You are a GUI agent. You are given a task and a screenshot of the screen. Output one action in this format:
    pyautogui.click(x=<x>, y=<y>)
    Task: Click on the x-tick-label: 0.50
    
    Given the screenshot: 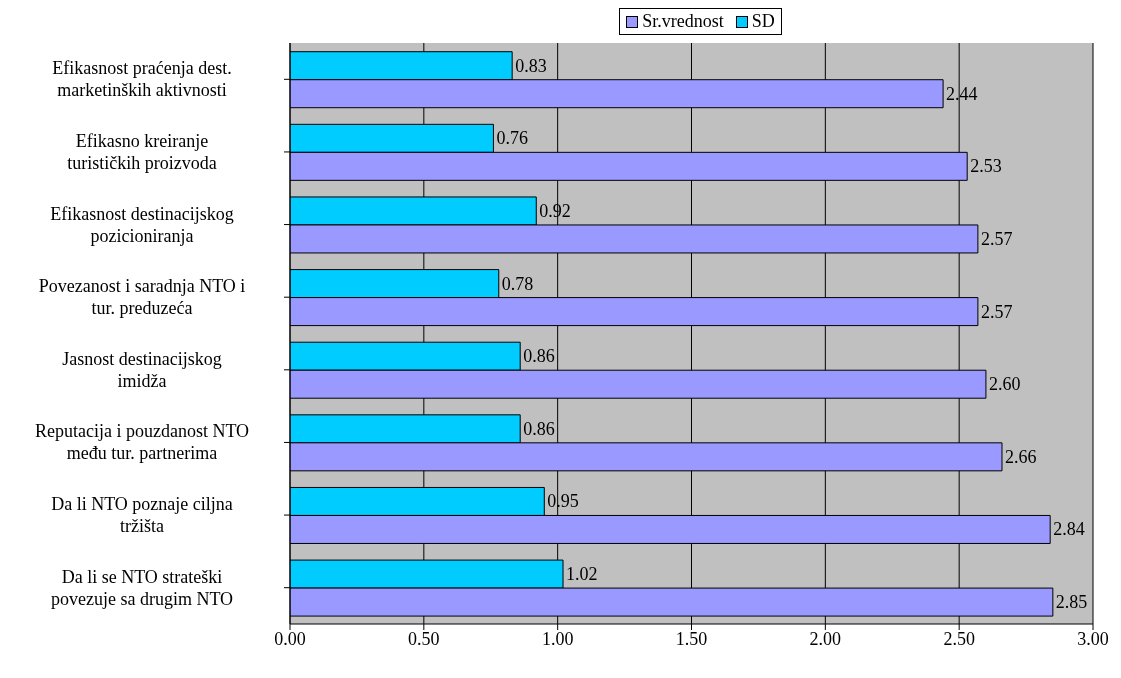 What is the action you would take?
    pyautogui.click(x=424, y=638)
    